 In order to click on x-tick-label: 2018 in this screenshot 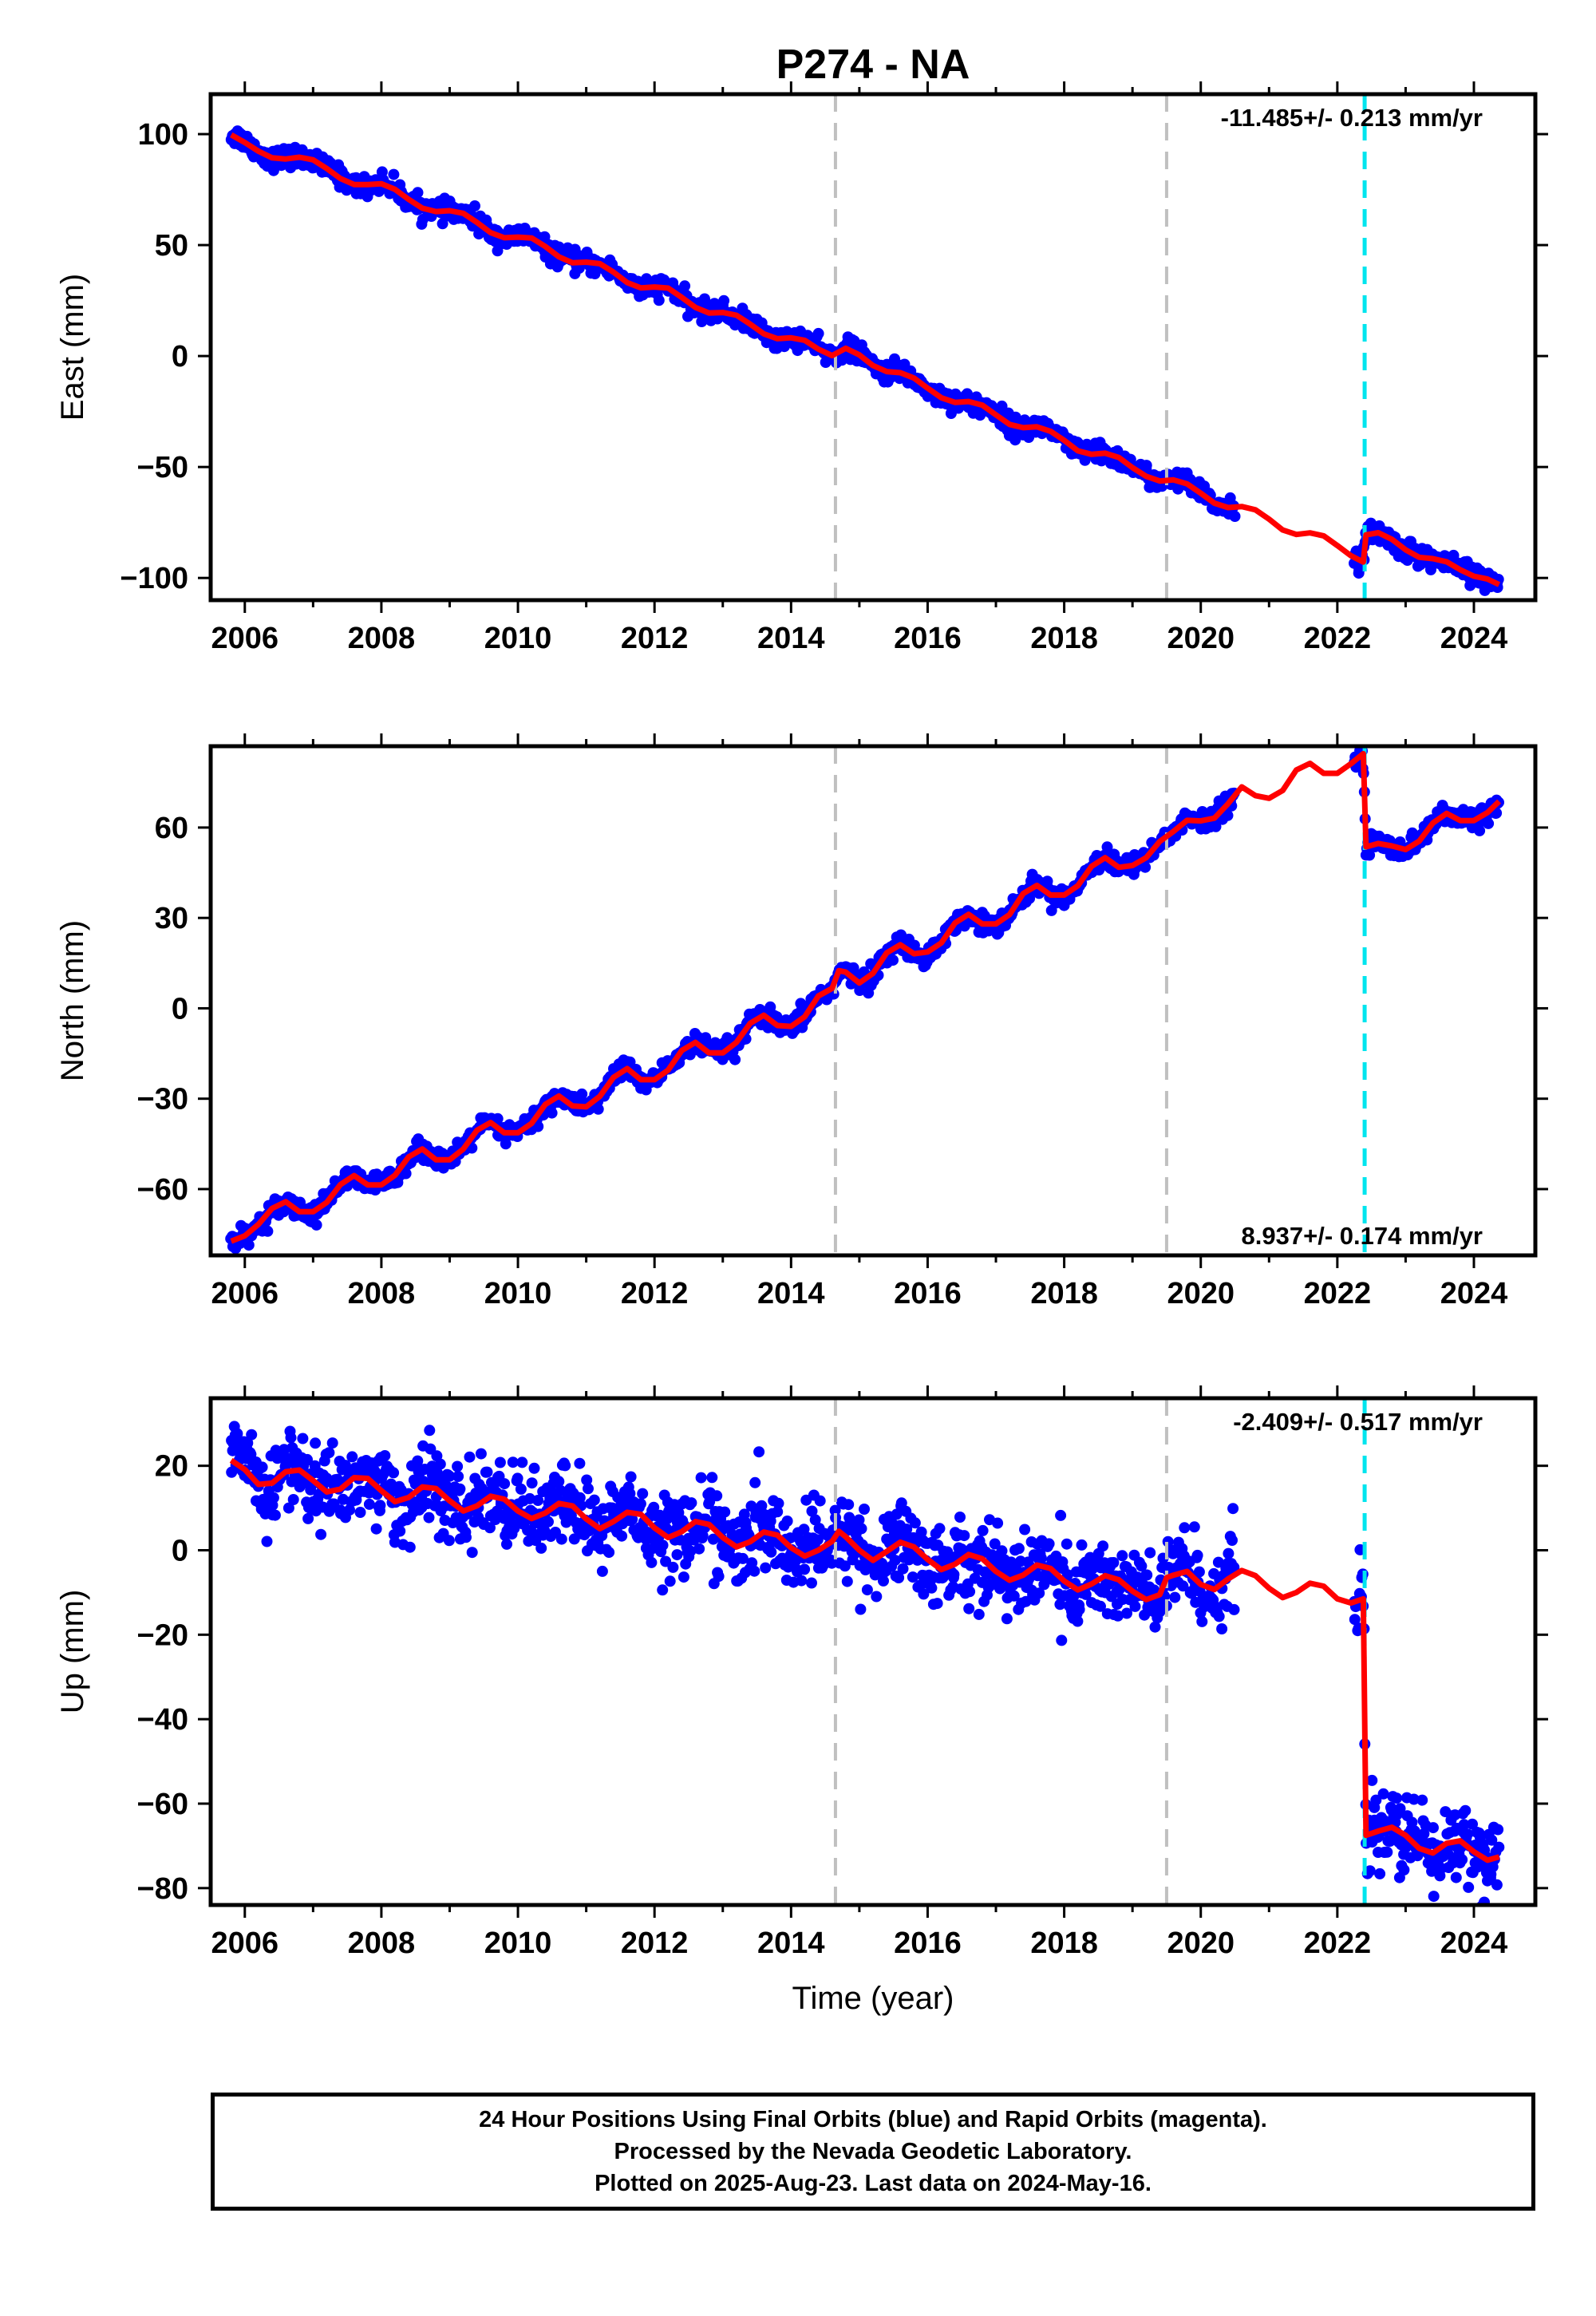, I will do `click(1064, 638)`.